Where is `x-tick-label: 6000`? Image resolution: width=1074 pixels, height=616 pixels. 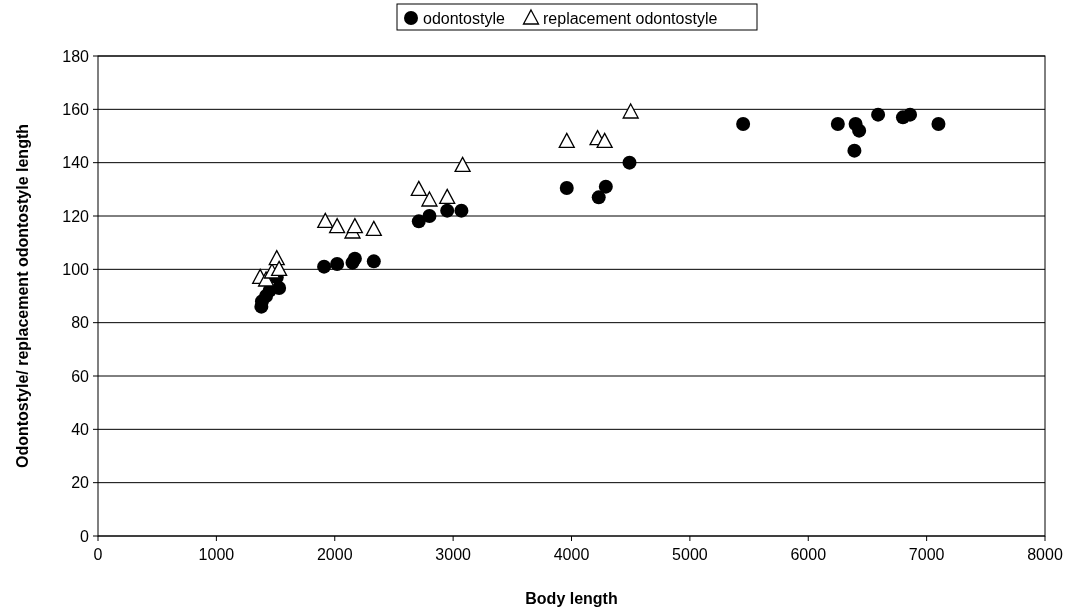 x-tick-label: 6000 is located at coordinates (808, 554).